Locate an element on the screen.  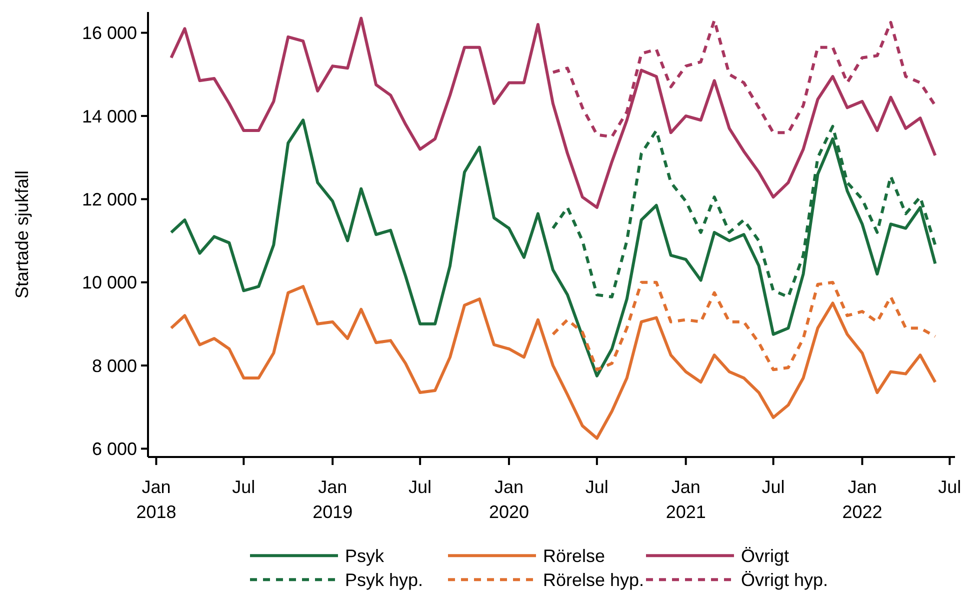
x-tick-label: Jan 2021 is located at coordinates (686, 499).